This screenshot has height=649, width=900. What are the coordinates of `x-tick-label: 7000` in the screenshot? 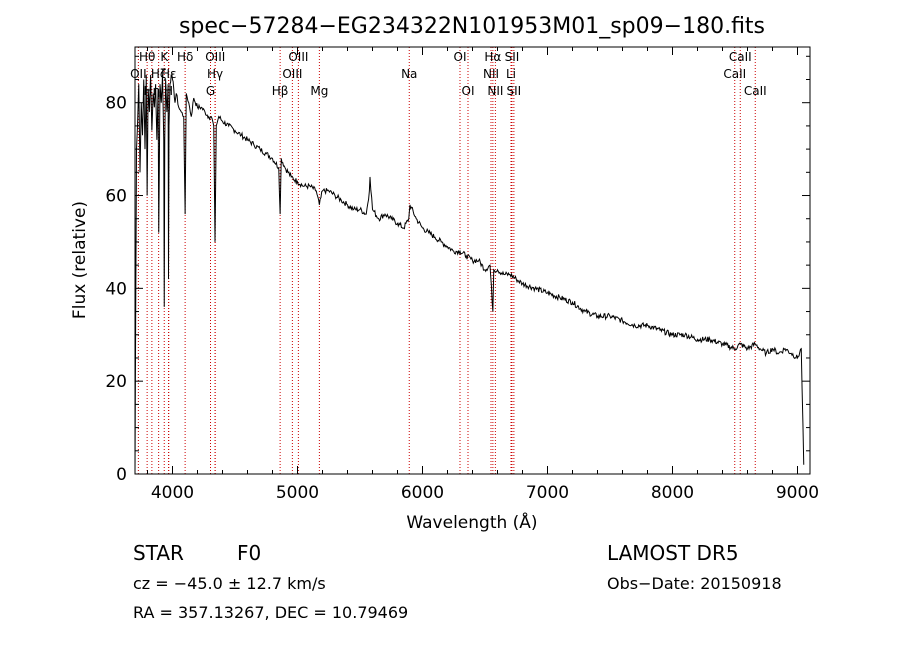 It's located at (547, 493).